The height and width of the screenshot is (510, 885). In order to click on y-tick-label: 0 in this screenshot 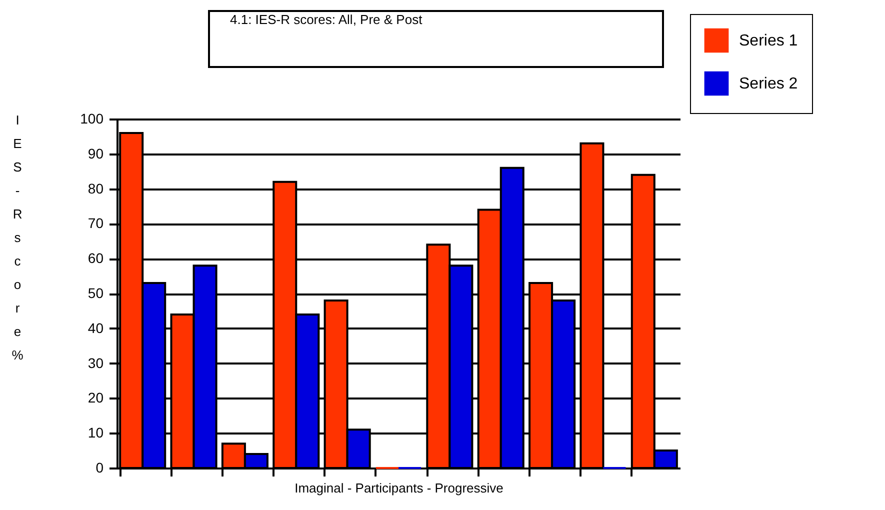, I will do `click(100, 468)`.